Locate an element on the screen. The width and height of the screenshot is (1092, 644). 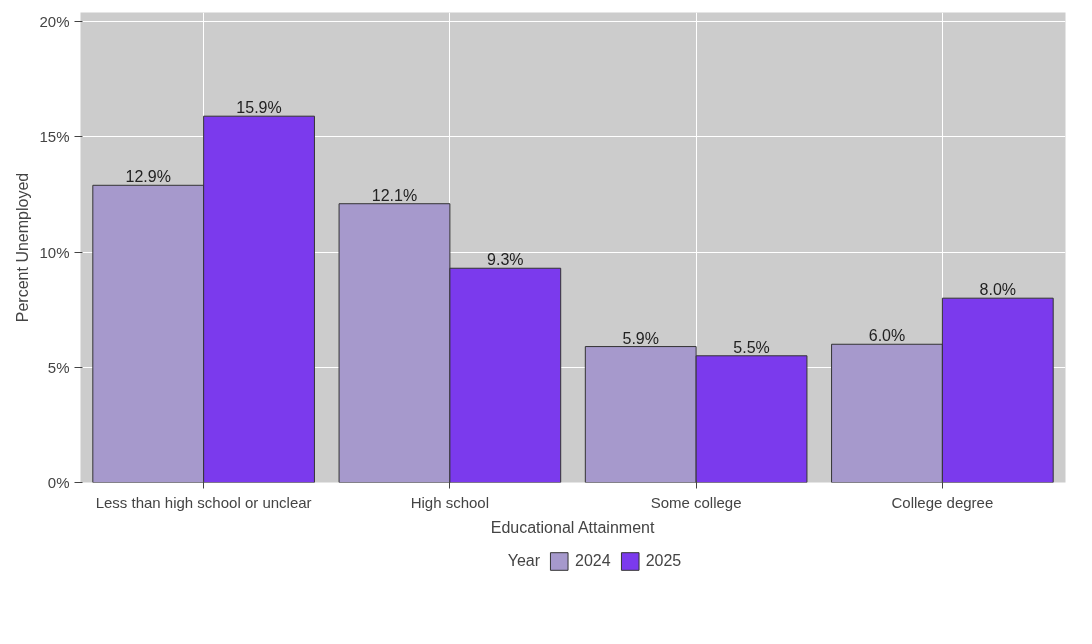
y-tick-label: 0% is located at coordinates (58, 482).